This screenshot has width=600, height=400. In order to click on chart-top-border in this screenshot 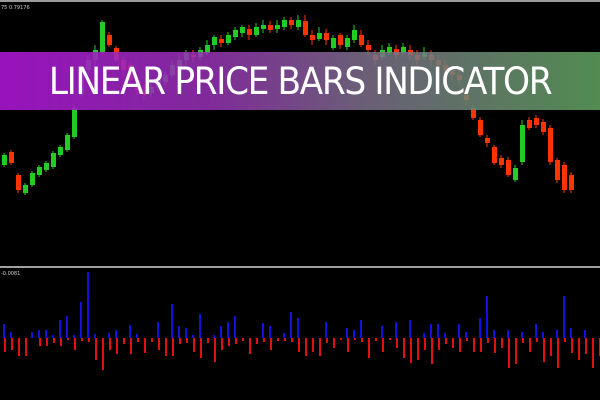, I will do `click(300, 1)`.